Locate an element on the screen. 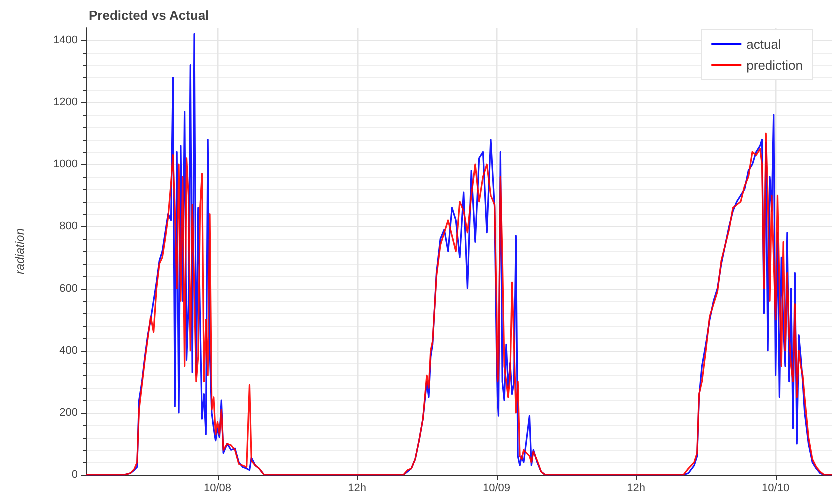 The width and height of the screenshot is (835, 496). y-tick-label: 0 is located at coordinates (75, 475).